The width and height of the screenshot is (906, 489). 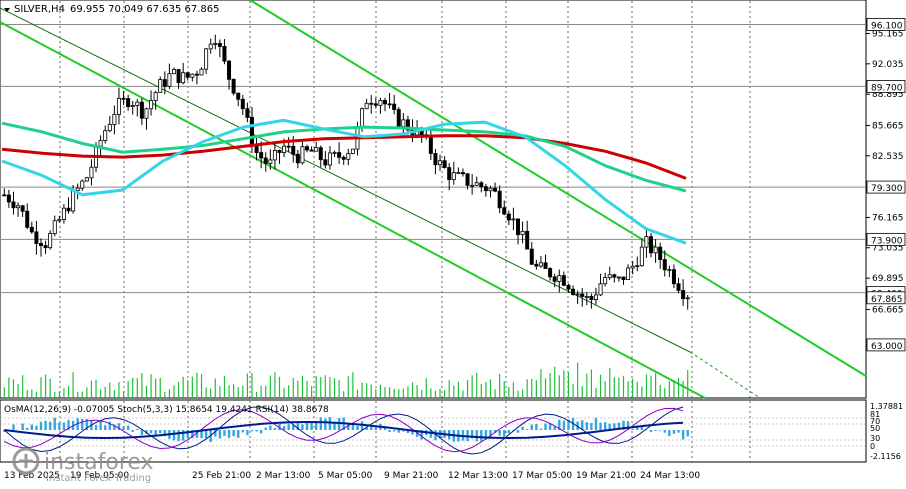 What do you see at coordinates (888, 65) in the screenshot?
I see `price-tick-label: 92.035` at bounding box center [888, 65].